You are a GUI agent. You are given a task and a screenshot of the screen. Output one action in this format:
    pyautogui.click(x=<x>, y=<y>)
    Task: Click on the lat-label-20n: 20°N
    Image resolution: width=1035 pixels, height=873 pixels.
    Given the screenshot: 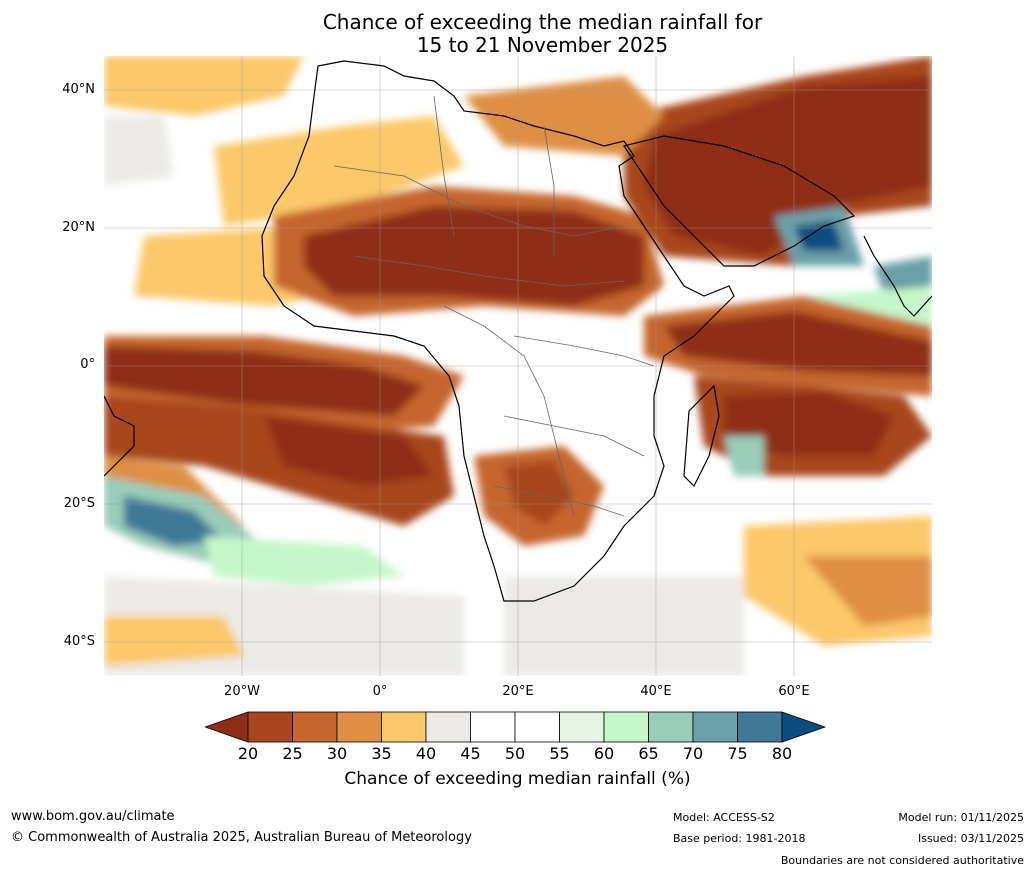 What is the action you would take?
    pyautogui.click(x=78, y=227)
    